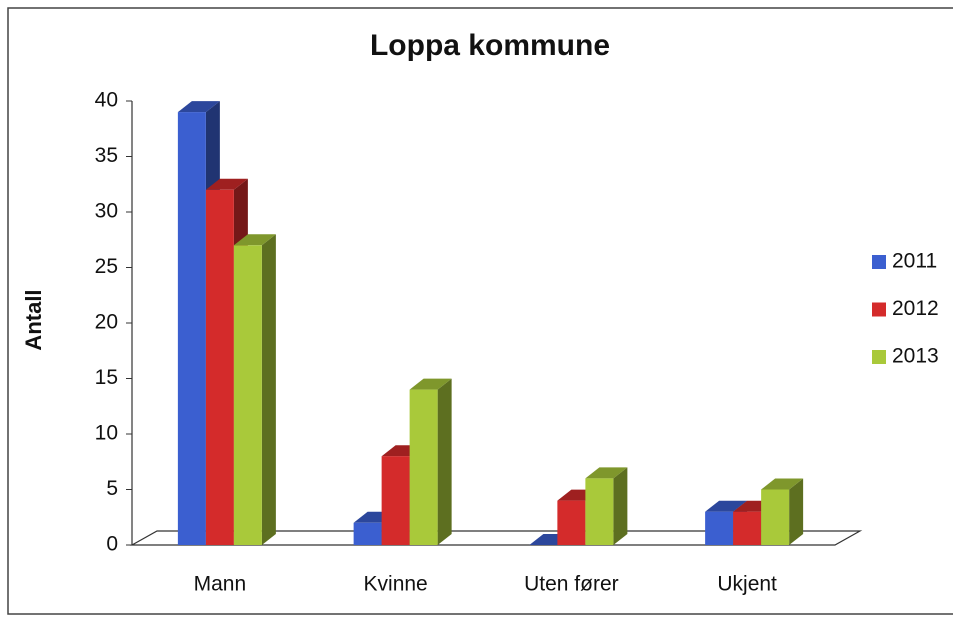 This screenshot has height=618, width=953. I want to click on y-tick-label: 35, so click(106, 155).